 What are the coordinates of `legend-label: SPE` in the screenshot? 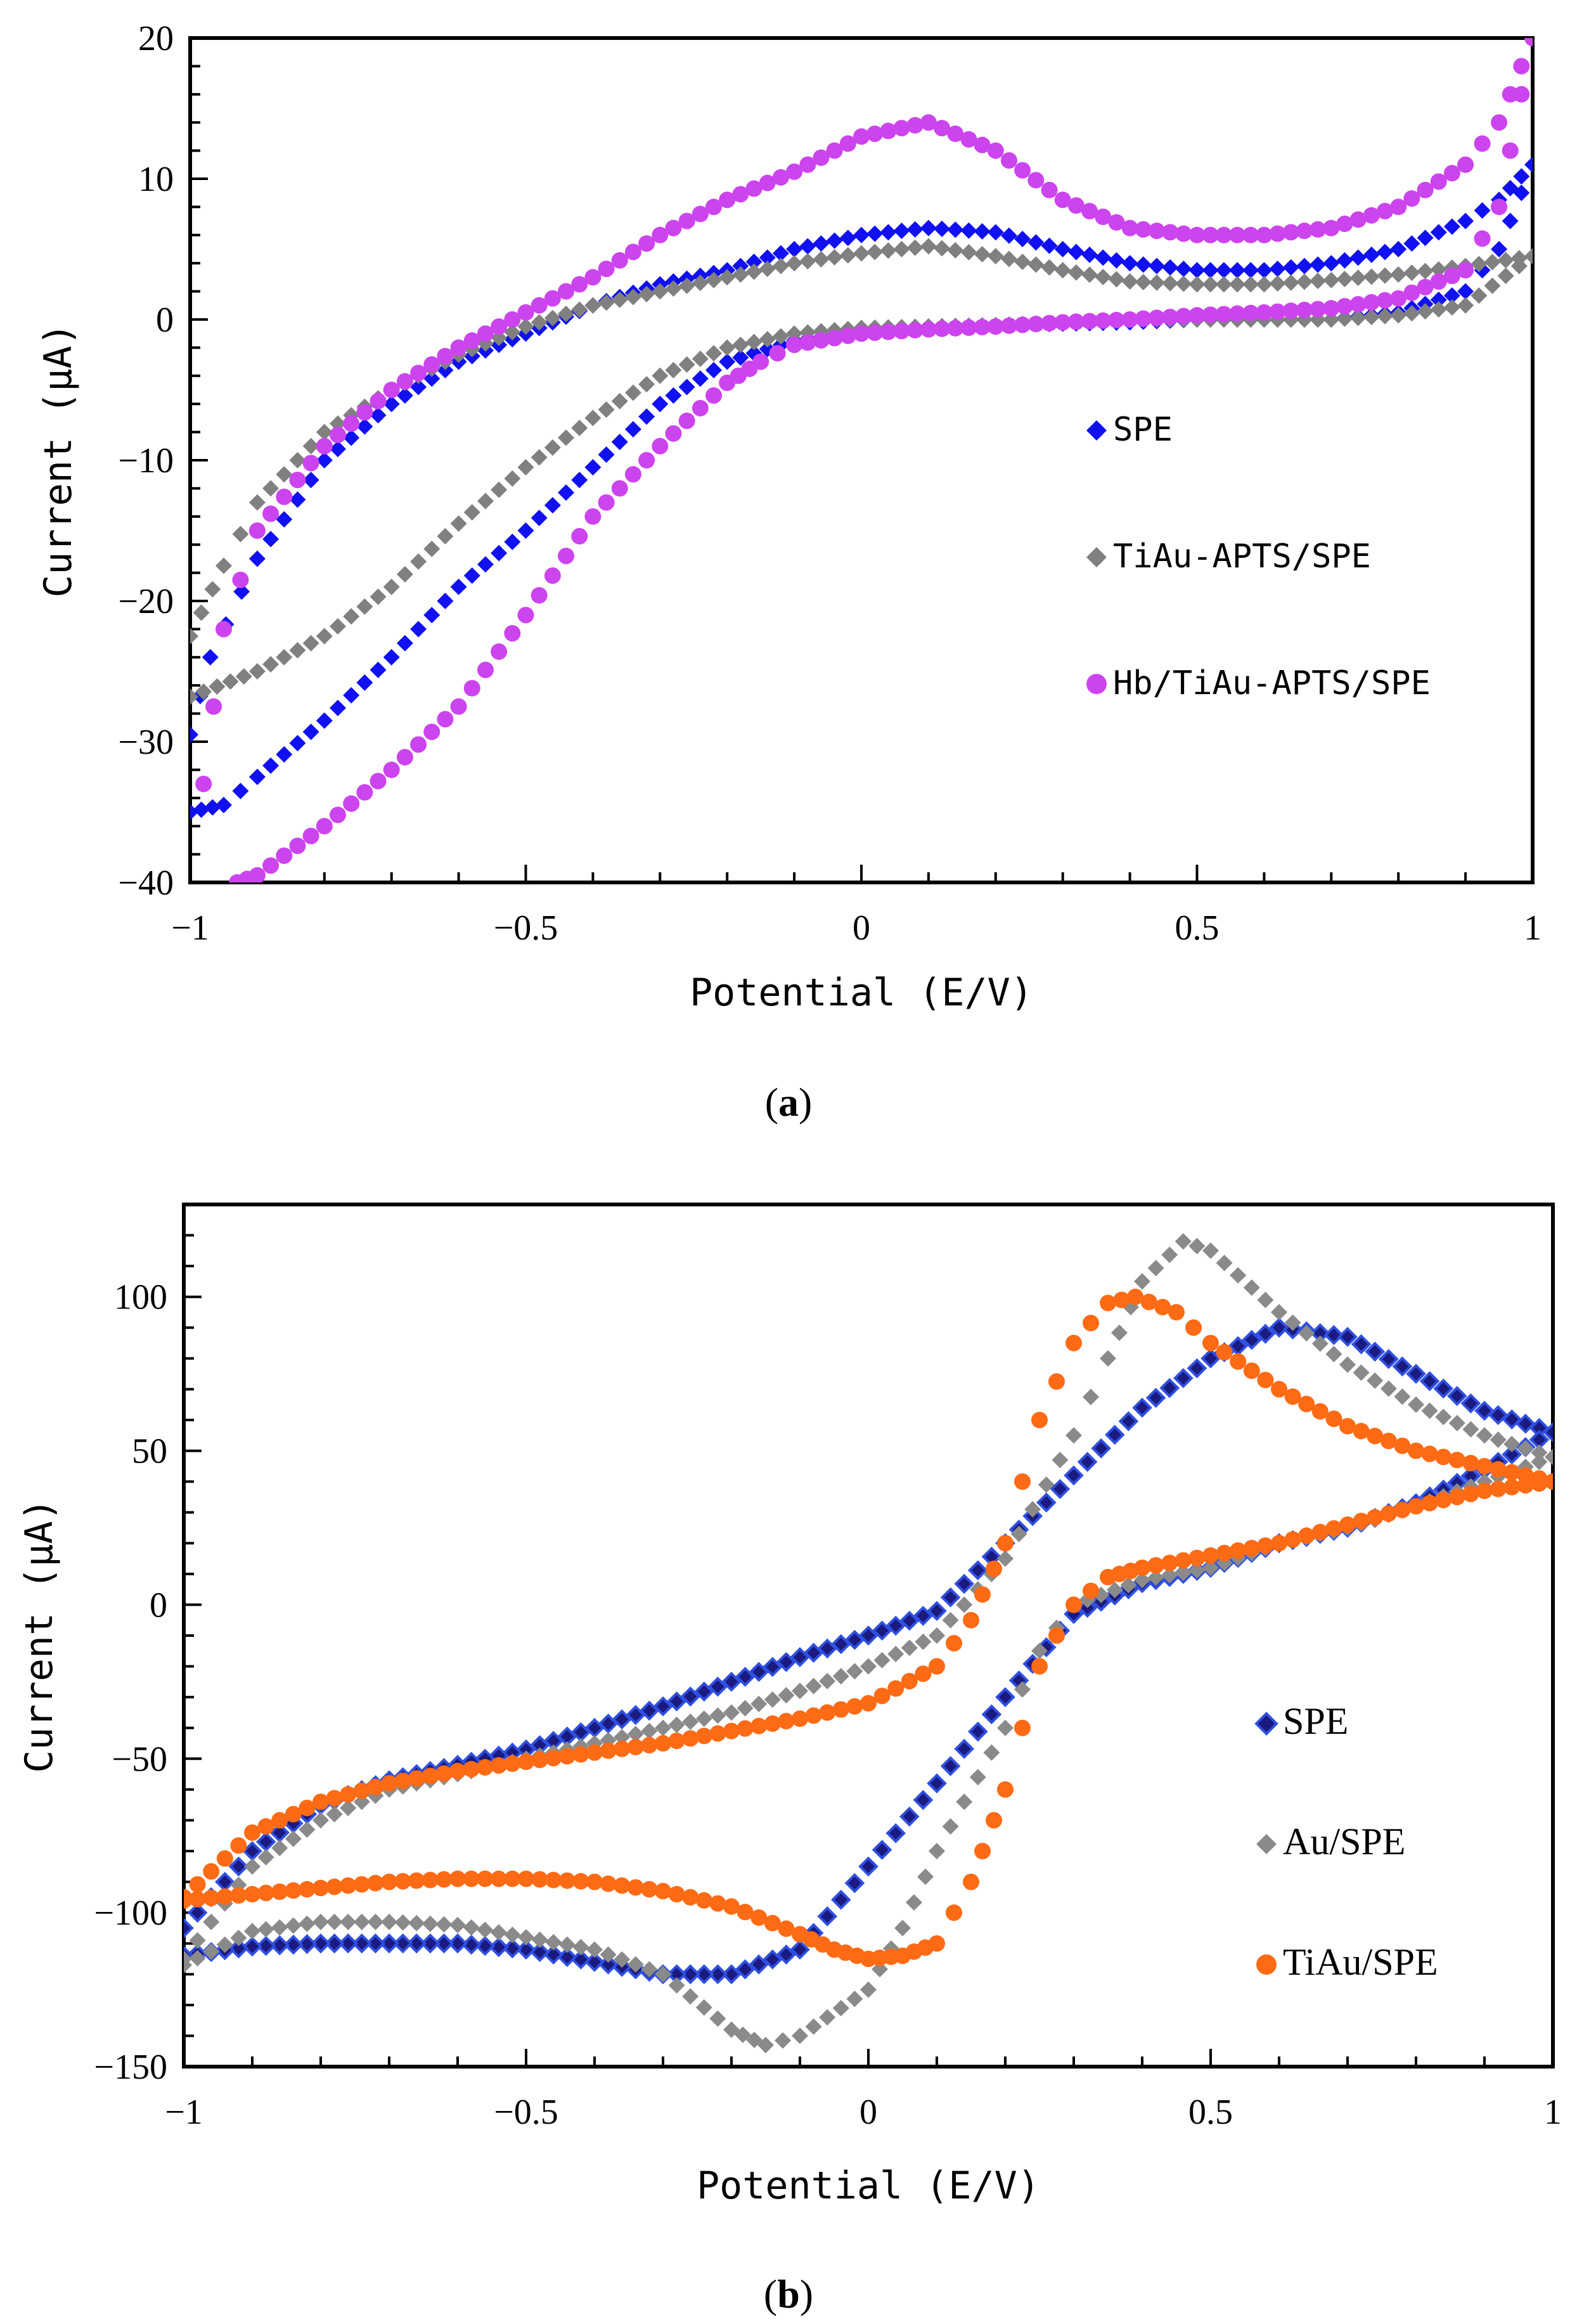 It's located at (1315, 1721).